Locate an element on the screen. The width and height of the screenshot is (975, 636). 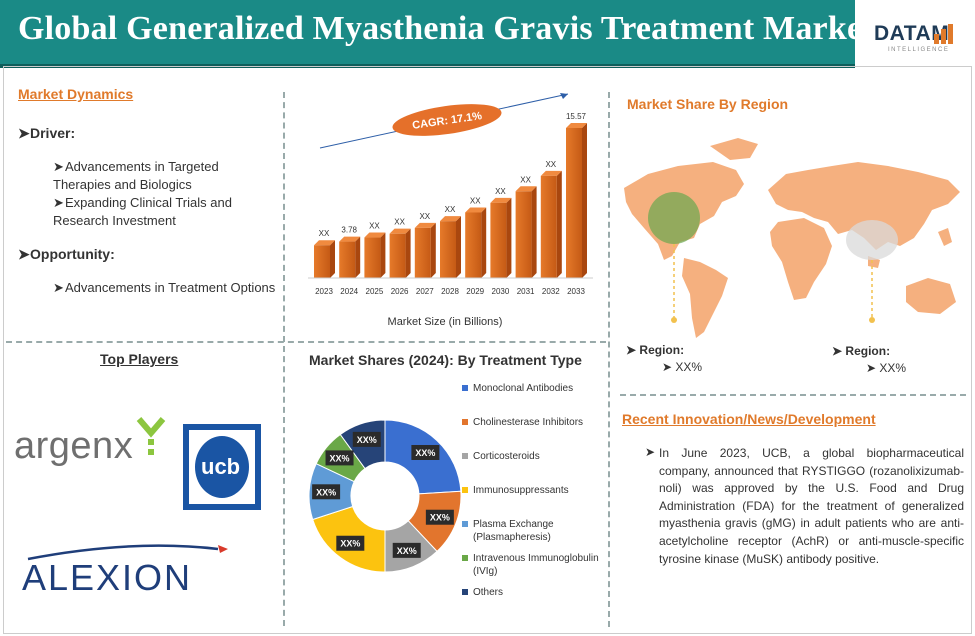
argenx-mark-icon is located at coordinates (151, 436).